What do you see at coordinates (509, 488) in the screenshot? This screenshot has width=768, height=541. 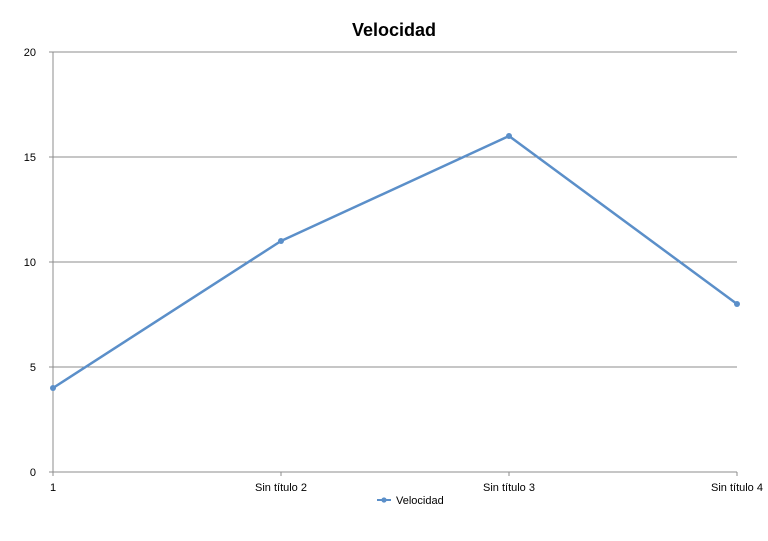 I see `x-tick-label: Sin título 3` at bounding box center [509, 488].